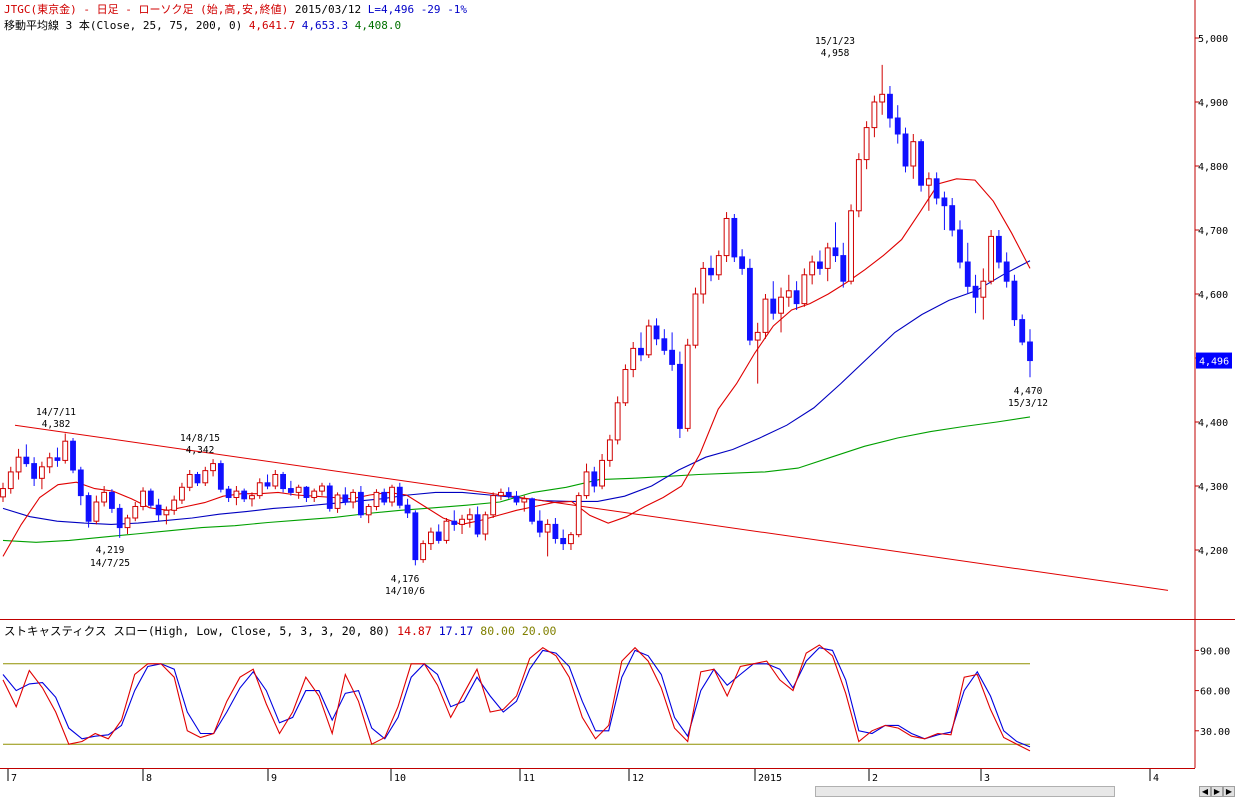 Image resolution: width=1235 pixels, height=799 pixels. Describe the element at coordinates (149, 778) in the screenshot. I see `date-tick-label: 8` at that location.